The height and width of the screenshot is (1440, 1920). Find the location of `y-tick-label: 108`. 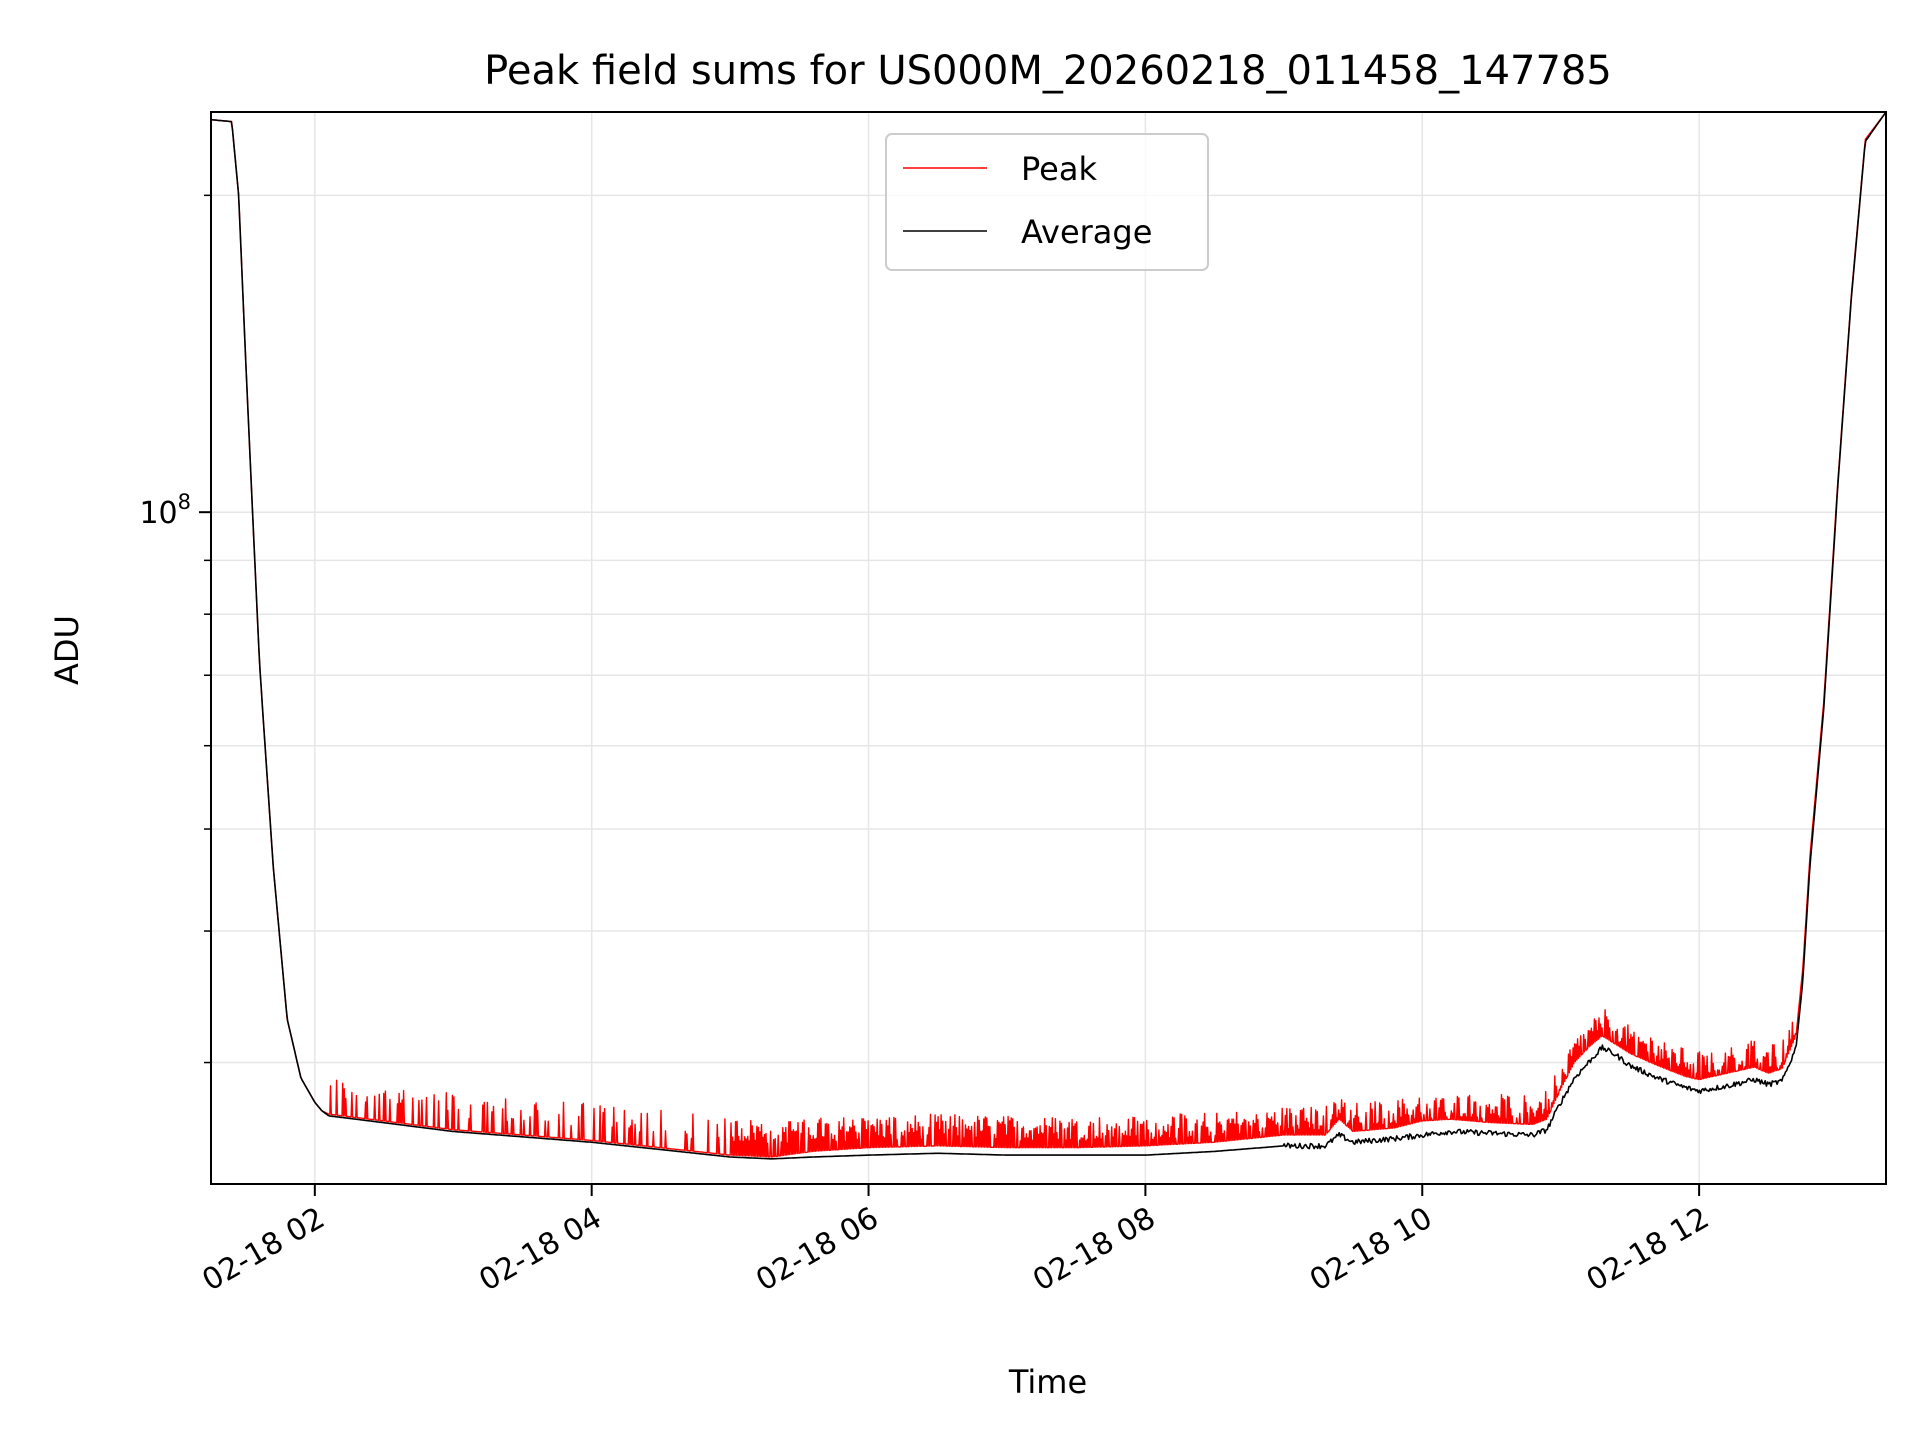

y-tick-label: 108 is located at coordinates (165, 510).